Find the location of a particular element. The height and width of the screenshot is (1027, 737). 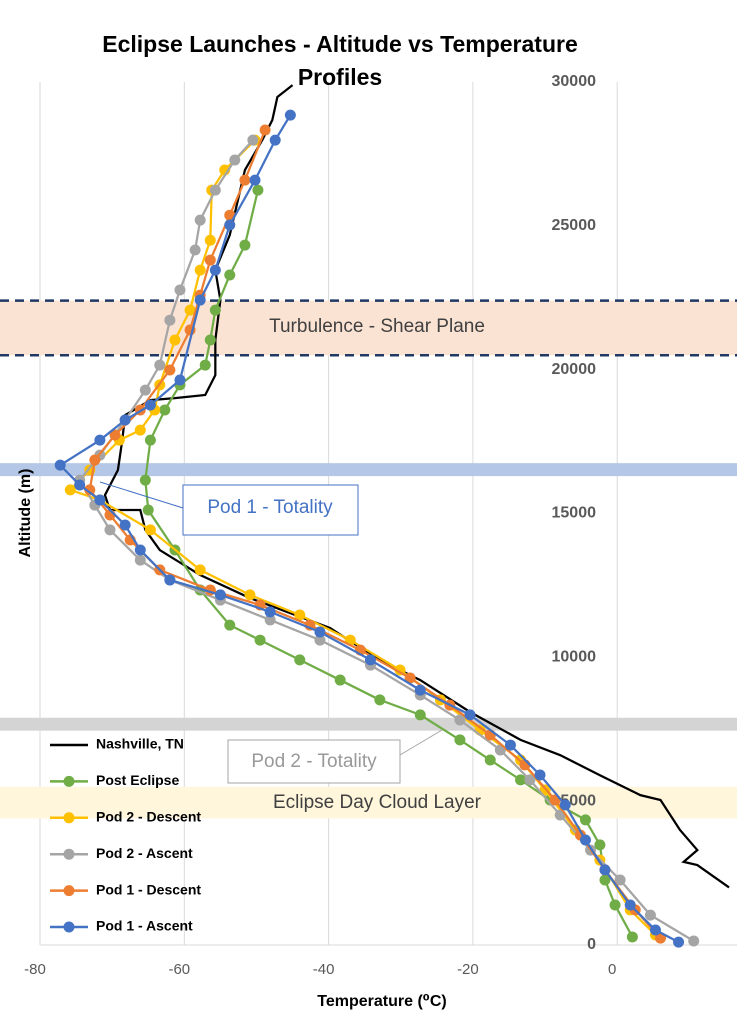

y-axis-title: Altitude (m) is located at coordinates (25, 513).